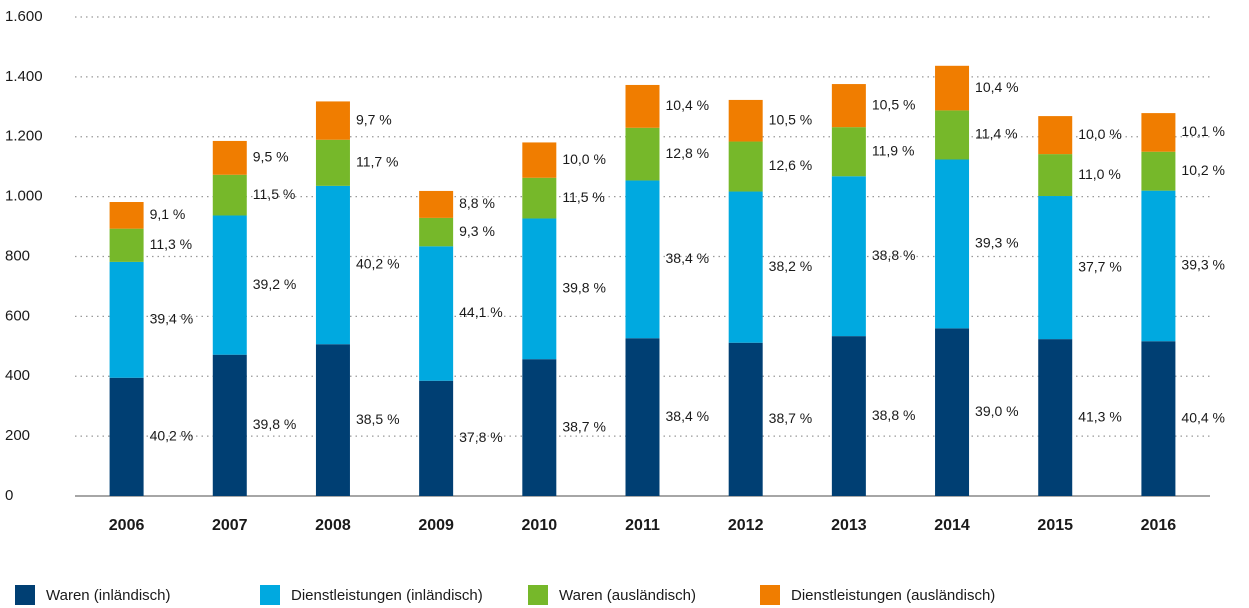 This screenshot has height=608, width=1249. What do you see at coordinates (17, 435) in the screenshot?
I see `y-tick-label: 200` at bounding box center [17, 435].